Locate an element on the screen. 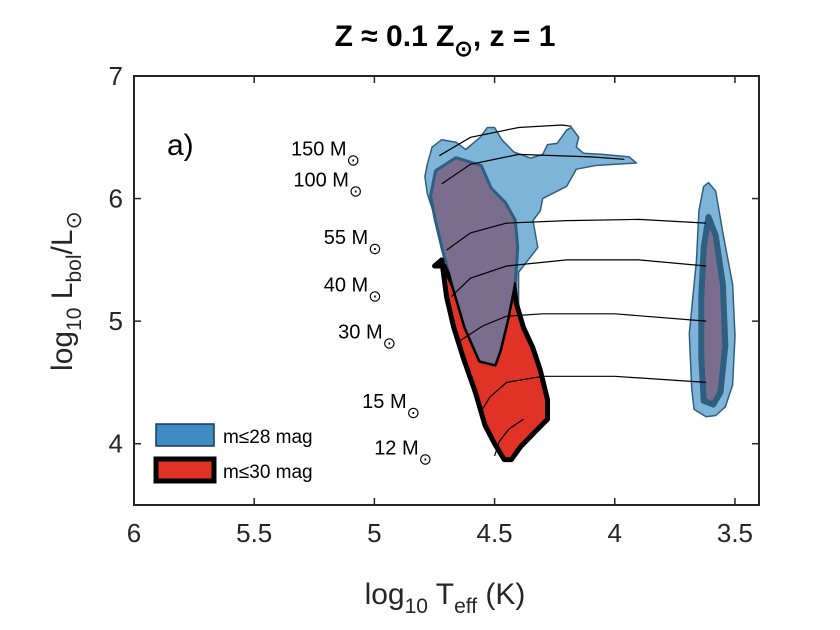  x-tick-label-5: 3.5 is located at coordinates (735, 533).